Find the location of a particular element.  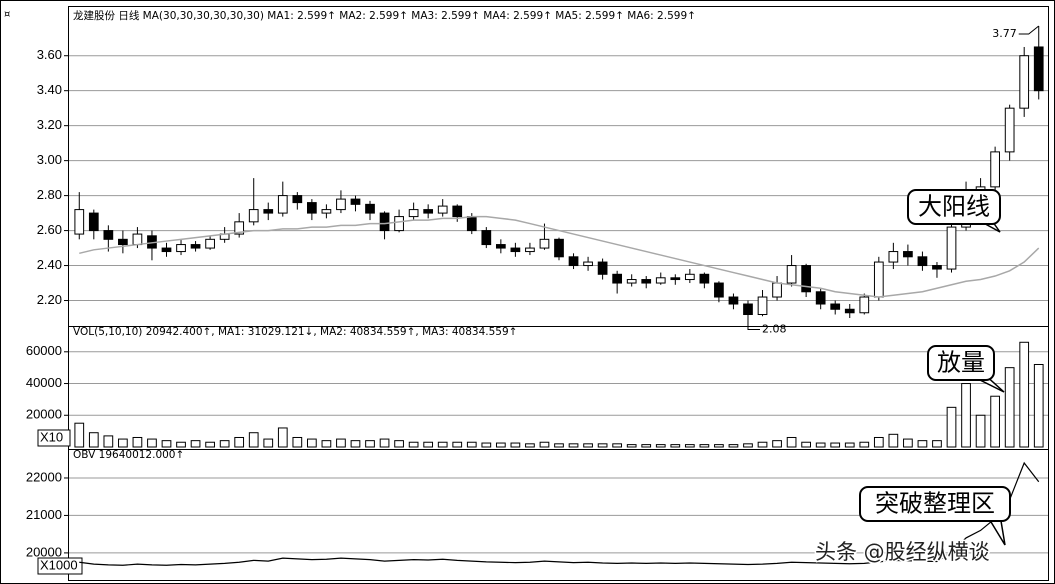

callout-text: 大阳线 is located at coordinates (954, 207).